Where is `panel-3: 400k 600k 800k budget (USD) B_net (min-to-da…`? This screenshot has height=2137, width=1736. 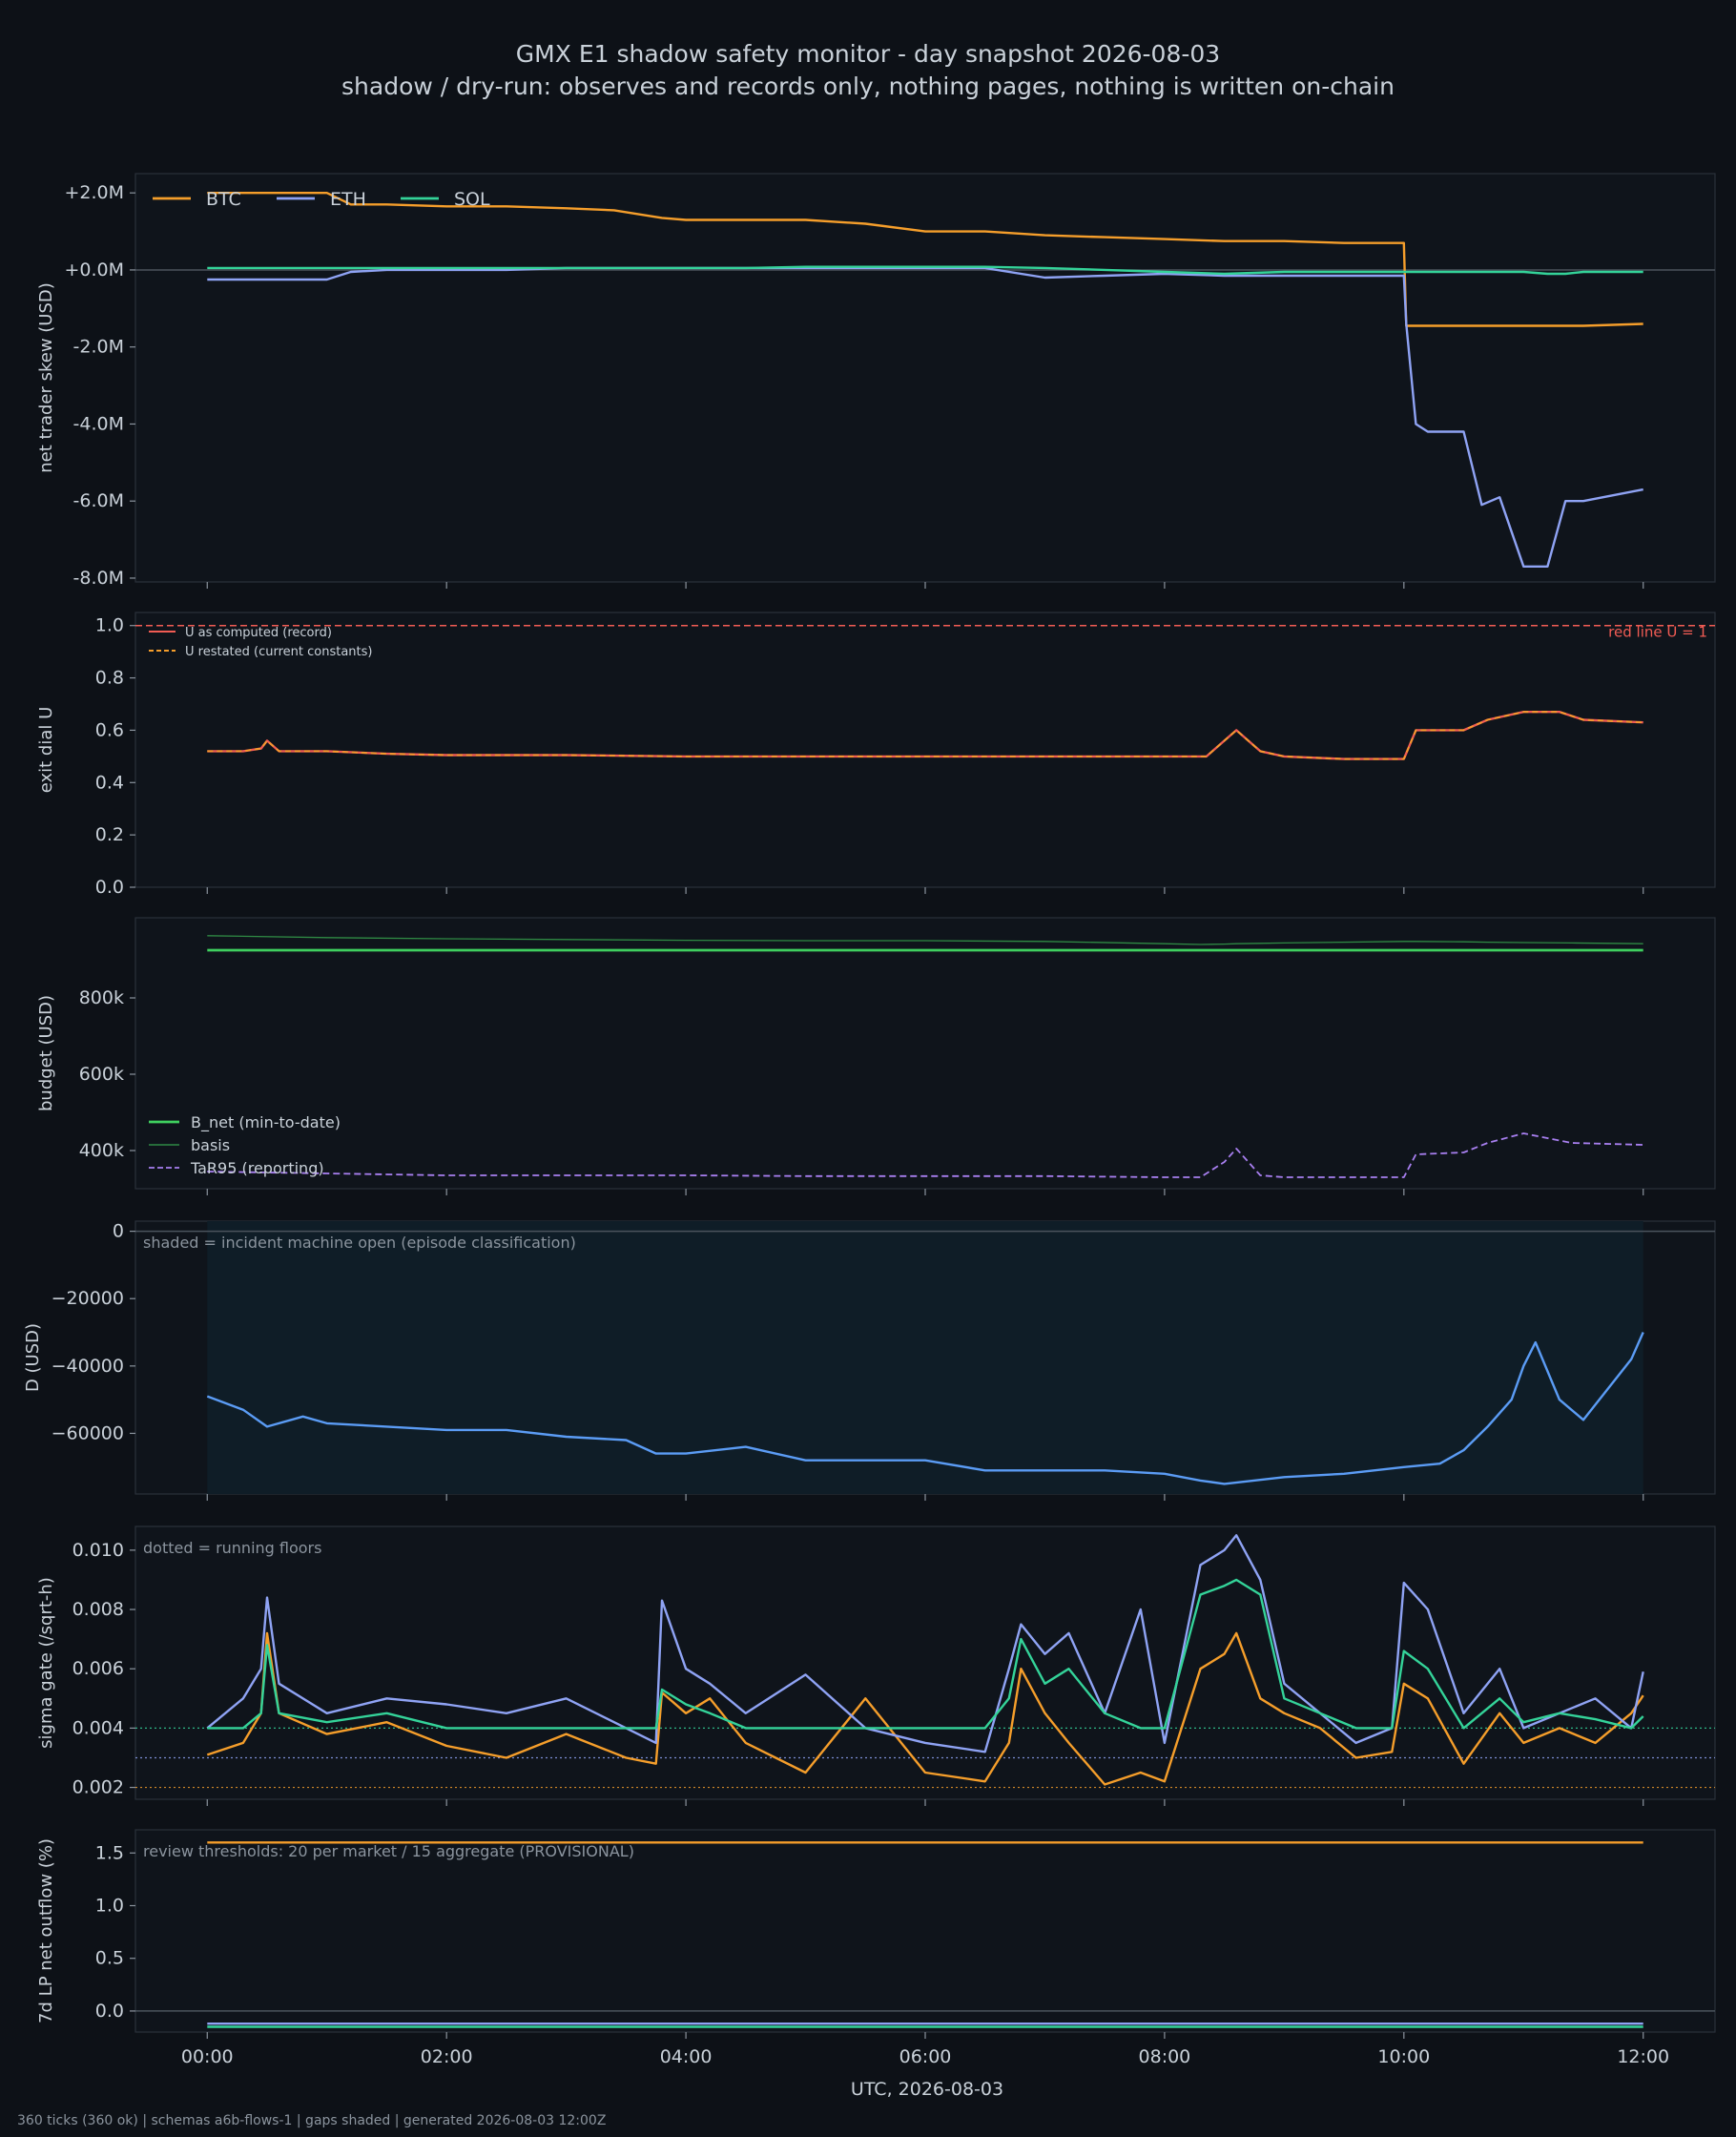
panel-3: 400k 600k 800k budget (USD) B_net (min-to-da… is located at coordinates (876, 1056).